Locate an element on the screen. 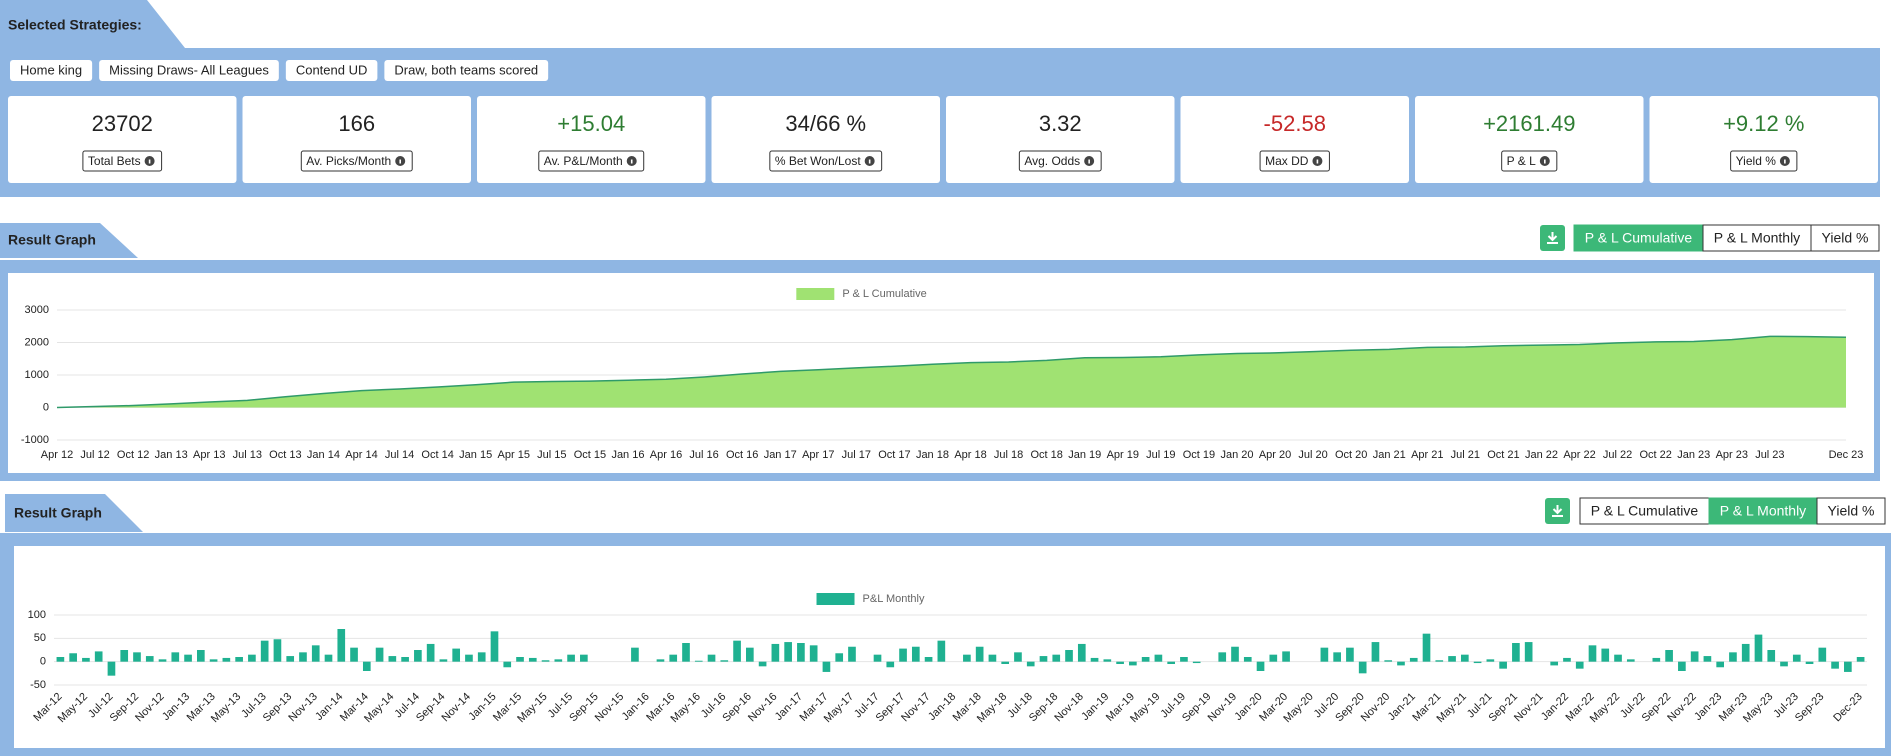 This screenshot has height=756, width=1891. strategy-tag-label: Draw, both teams scored is located at coordinates (466, 69).